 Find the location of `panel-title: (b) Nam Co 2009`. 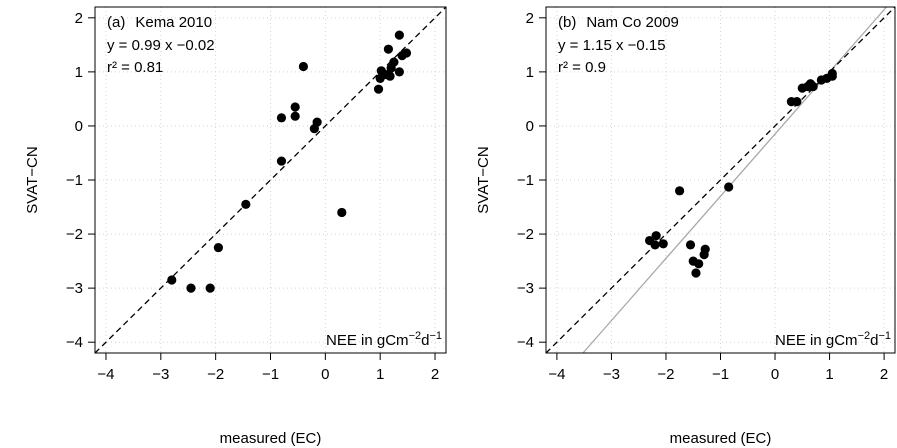

panel-title: (b) Nam Co 2009 is located at coordinates (618, 22).